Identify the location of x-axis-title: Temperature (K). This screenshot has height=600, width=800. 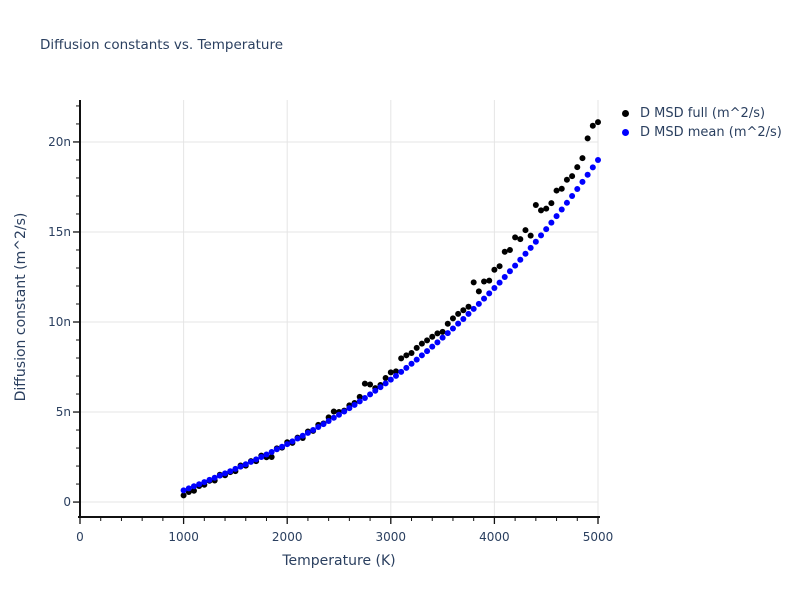
(339, 561).